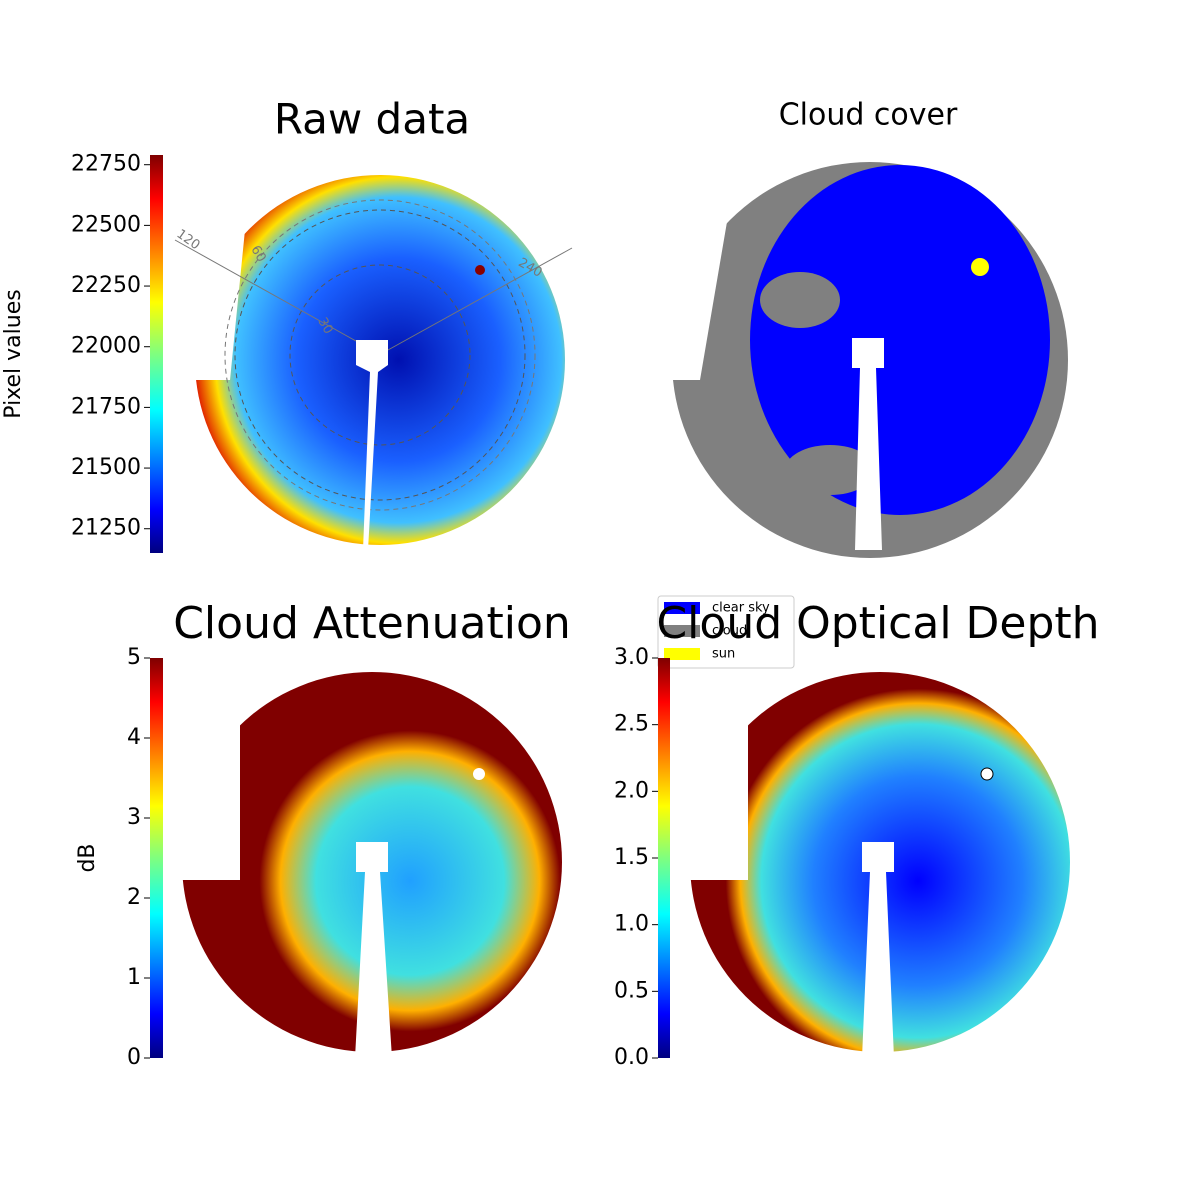 Image resolution: width=1200 pixels, height=1200 pixels. I want to click on legend-label: sun, so click(723, 654).